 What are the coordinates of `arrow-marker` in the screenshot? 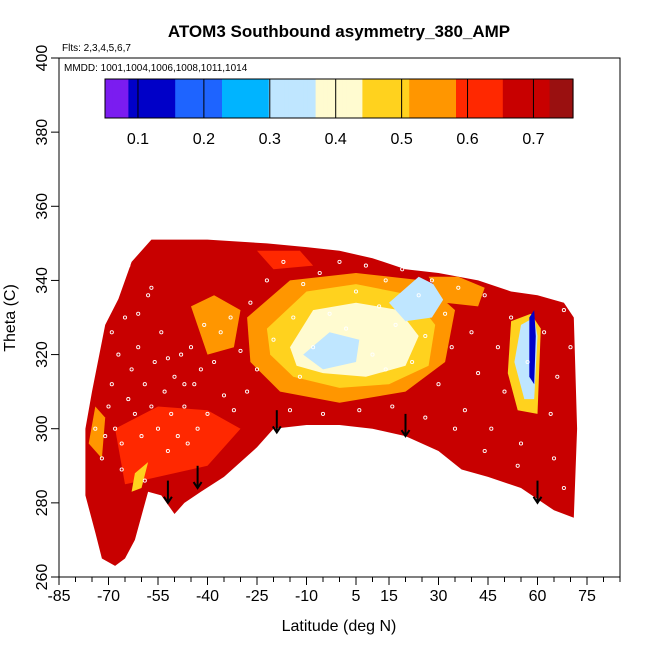 It's located at (168, 492).